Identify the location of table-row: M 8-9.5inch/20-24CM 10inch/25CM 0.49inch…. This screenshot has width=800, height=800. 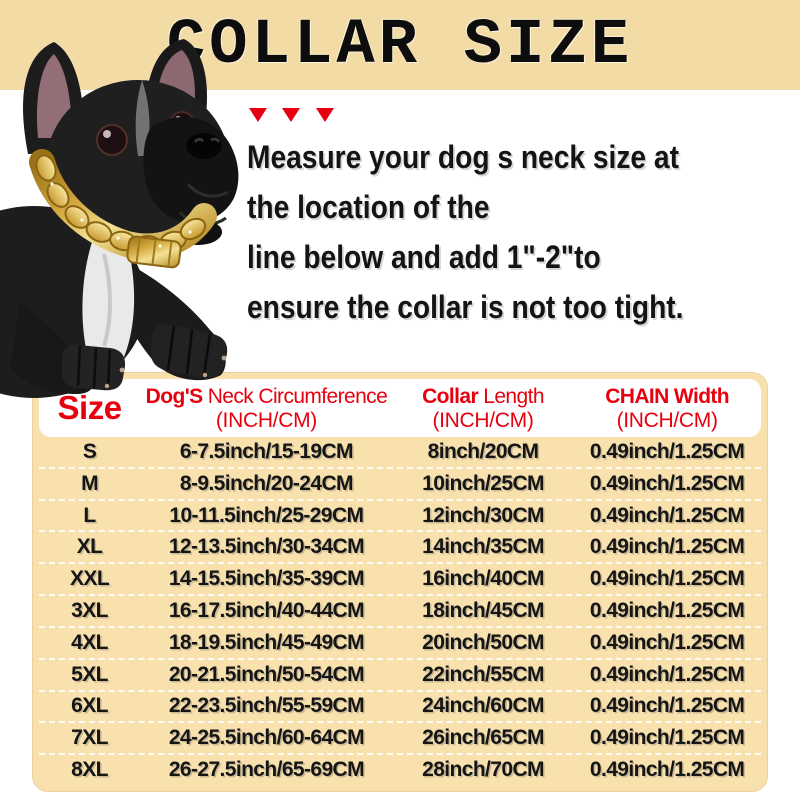
(400, 485).